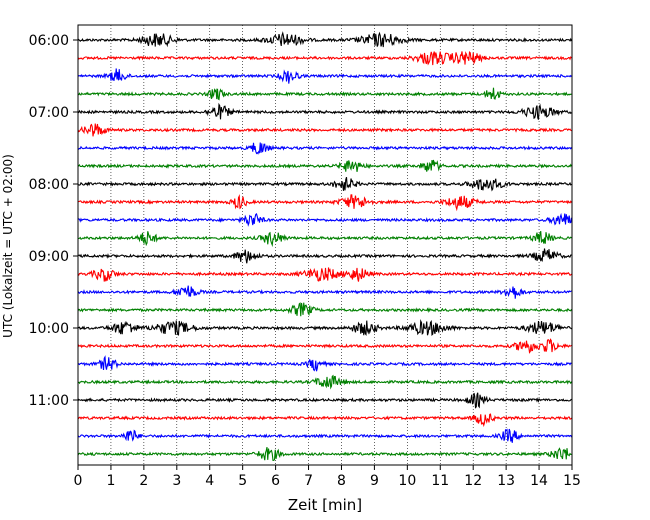 This screenshot has width=650, height=520. Describe the element at coordinates (325, 219) in the screenshot. I see `trace-08:30` at that location.